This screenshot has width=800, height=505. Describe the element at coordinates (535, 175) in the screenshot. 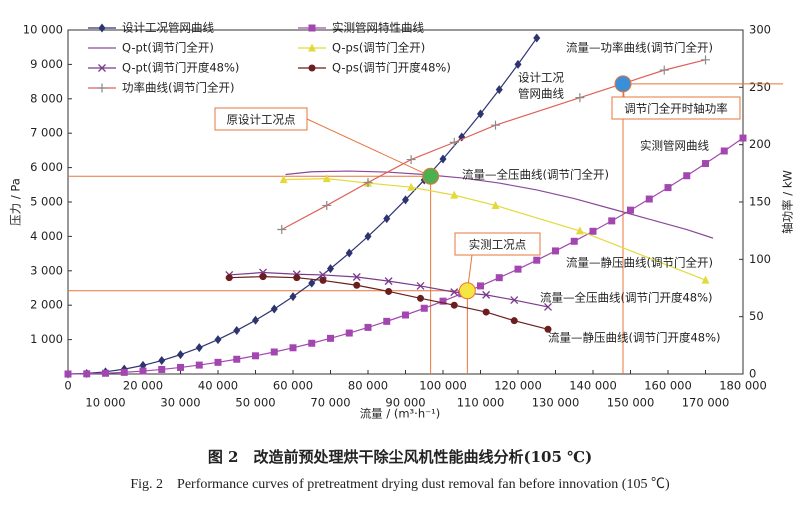

I see `annotation: 流量—全压曲线(调节门全开)` at that location.